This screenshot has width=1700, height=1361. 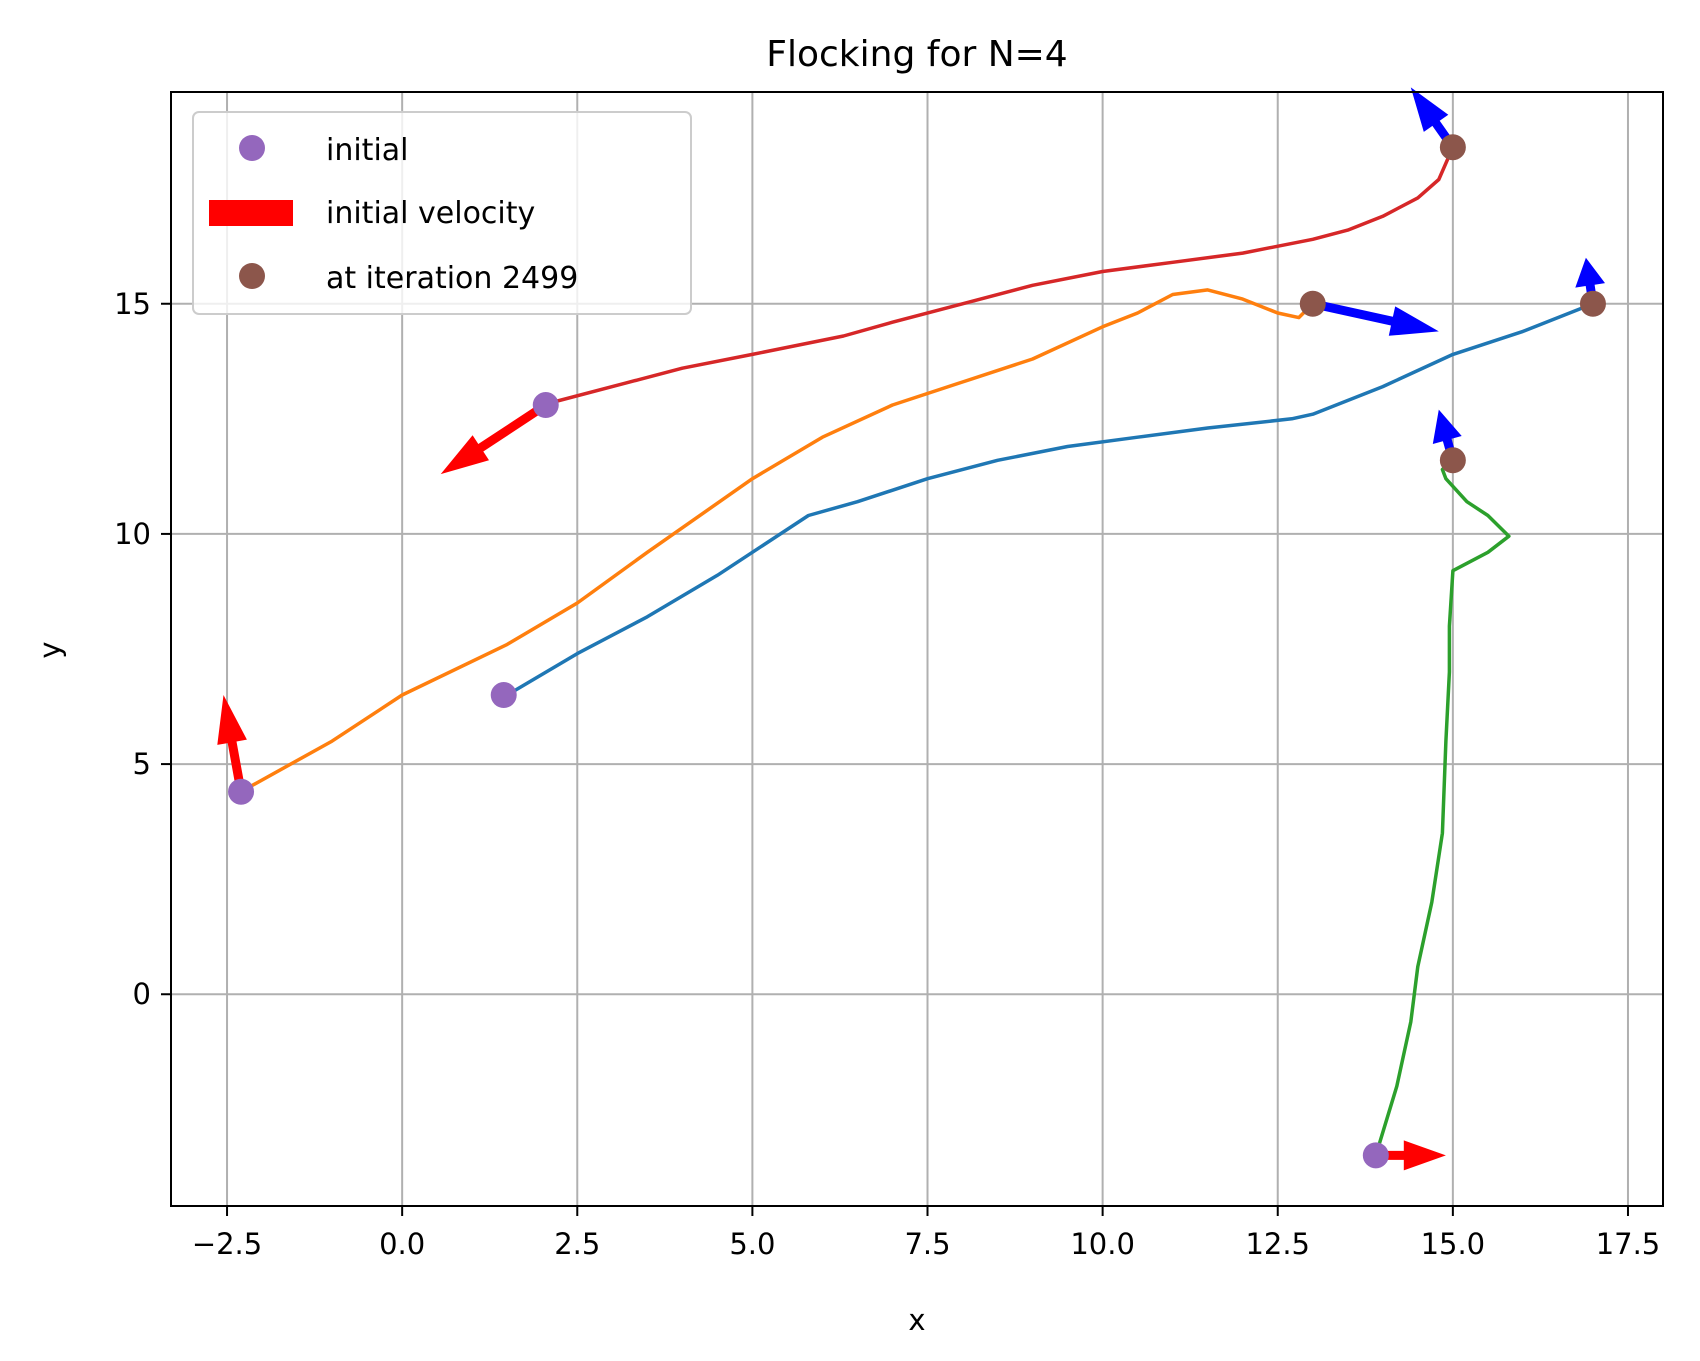 What do you see at coordinates (577, 1244) in the screenshot?
I see `x-tick-label: 2.5` at bounding box center [577, 1244].